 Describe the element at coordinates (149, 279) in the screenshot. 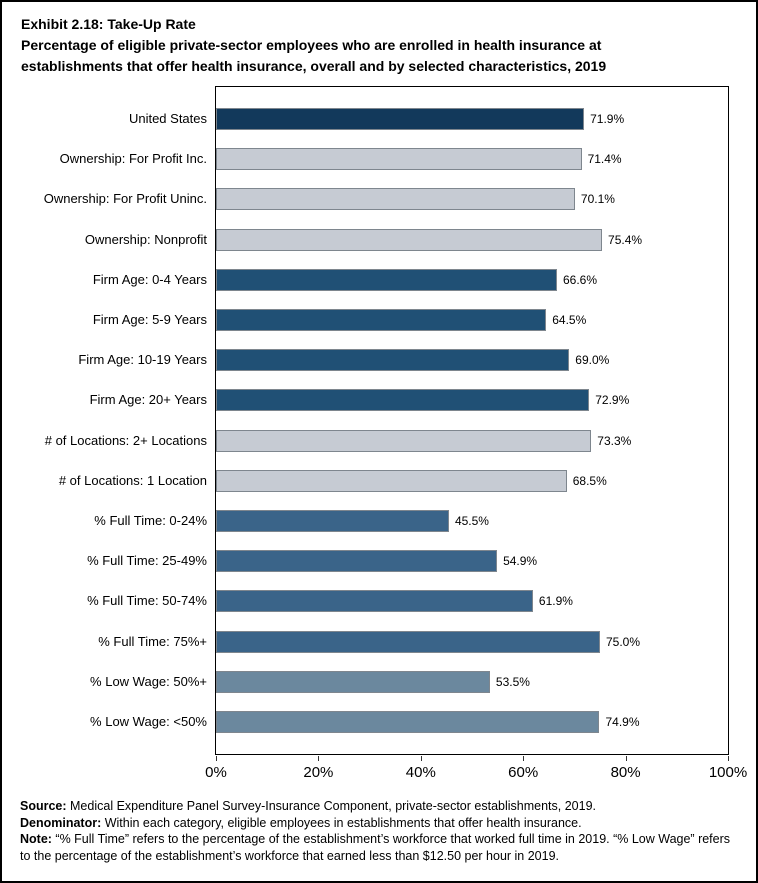

I see `category-label: Firm Age: 0-4 Years` at that location.